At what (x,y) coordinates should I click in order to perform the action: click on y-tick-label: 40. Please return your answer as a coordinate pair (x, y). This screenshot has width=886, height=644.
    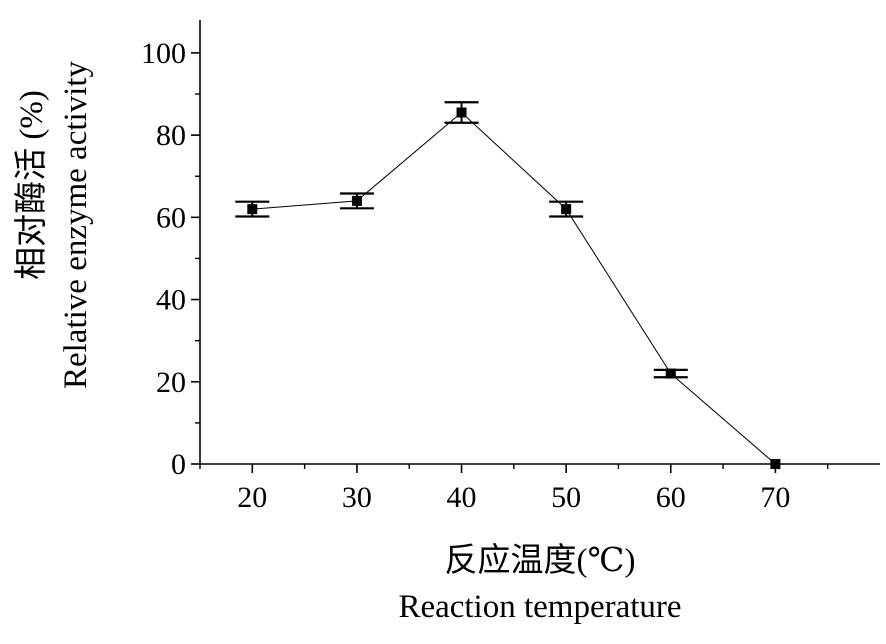
    Looking at the image, I should click on (171, 300).